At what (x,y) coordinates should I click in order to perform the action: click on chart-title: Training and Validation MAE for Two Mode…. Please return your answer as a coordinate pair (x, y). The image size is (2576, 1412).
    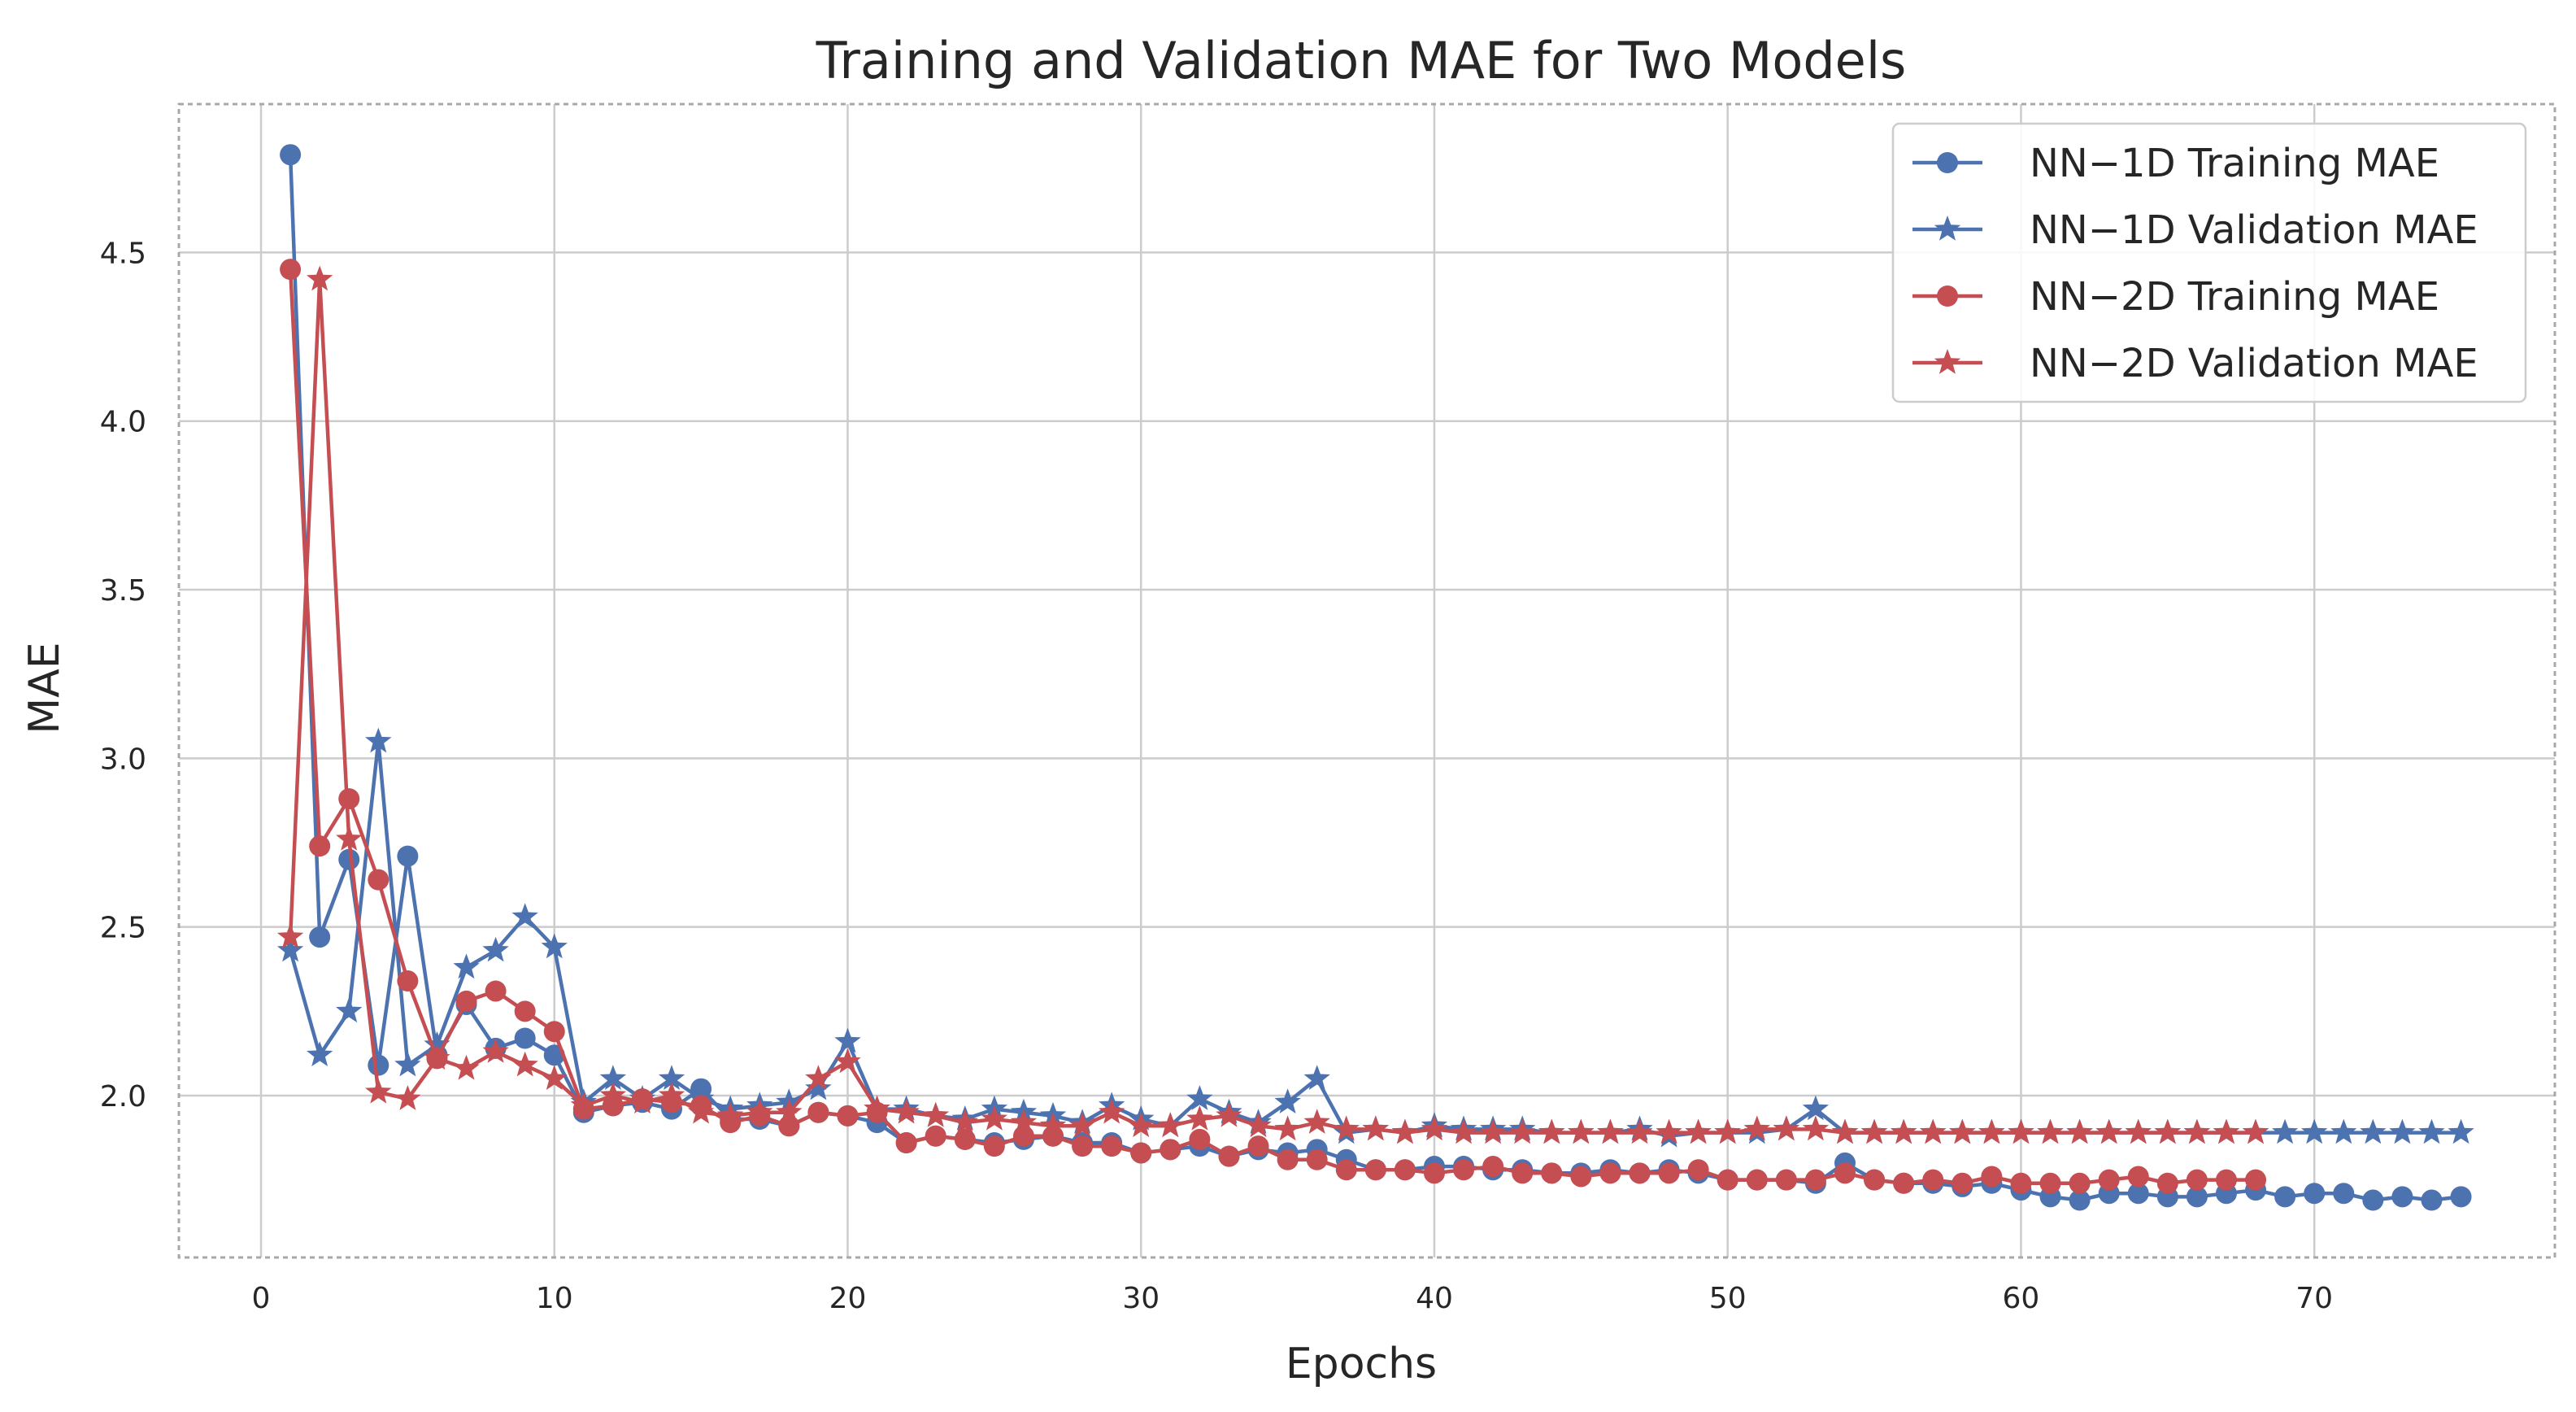
    Looking at the image, I should click on (1362, 60).